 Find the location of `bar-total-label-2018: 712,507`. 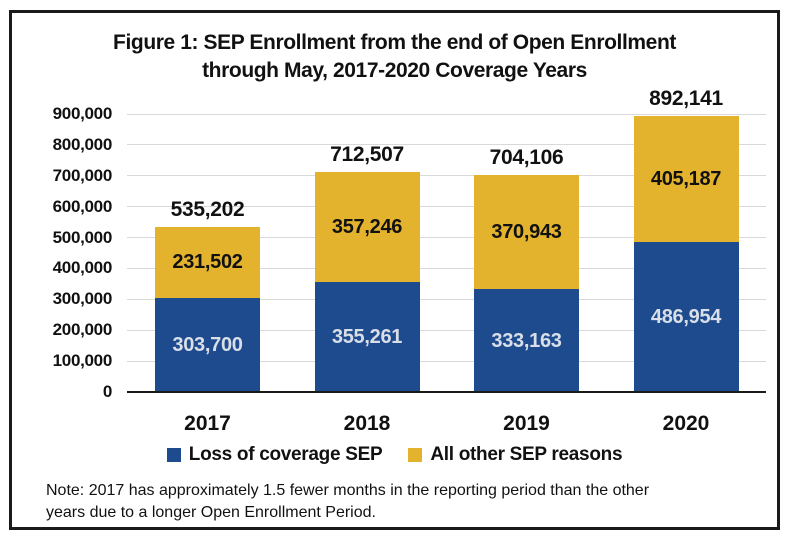

bar-total-label-2018: 712,507 is located at coordinates (367, 154).